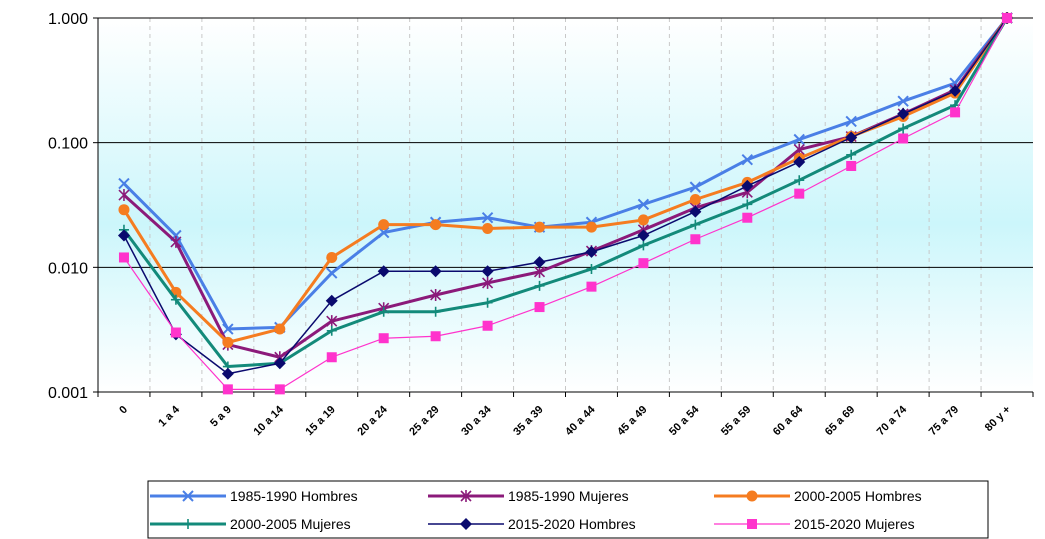  Describe the element at coordinates (944, 421) in the screenshot. I see `x-tick-label: 75 a 79` at that location.